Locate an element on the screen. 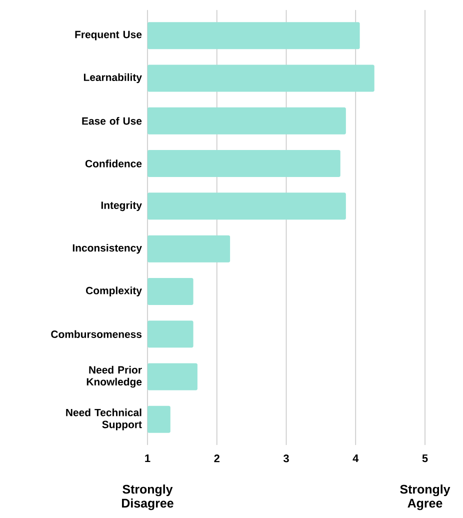 Image resolution: width=463 pixels, height=518 pixels. text: Strongly Disagree is located at coordinates (148, 497).